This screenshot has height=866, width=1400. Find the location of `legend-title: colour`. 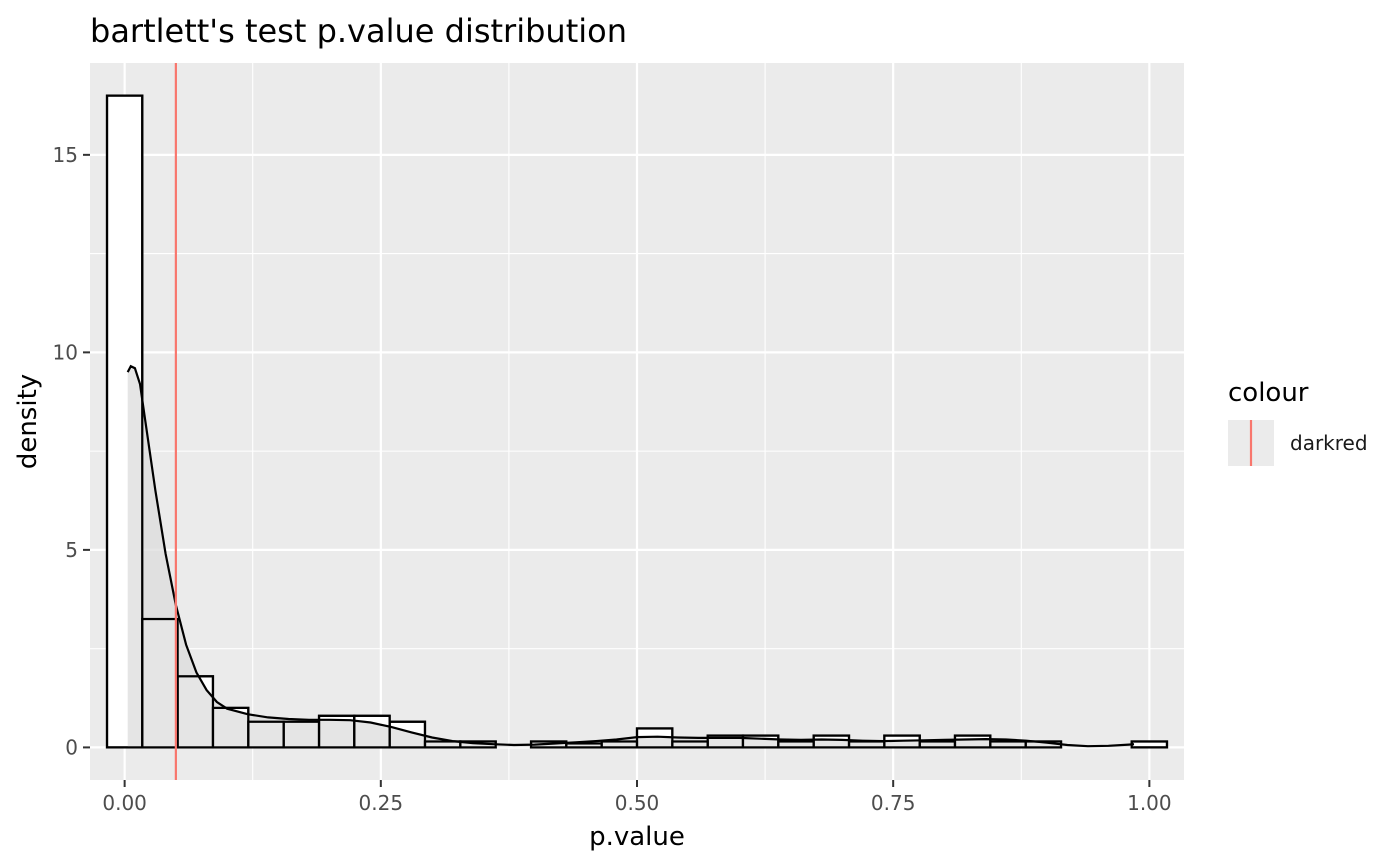

legend-title: colour is located at coordinates (1268, 393).